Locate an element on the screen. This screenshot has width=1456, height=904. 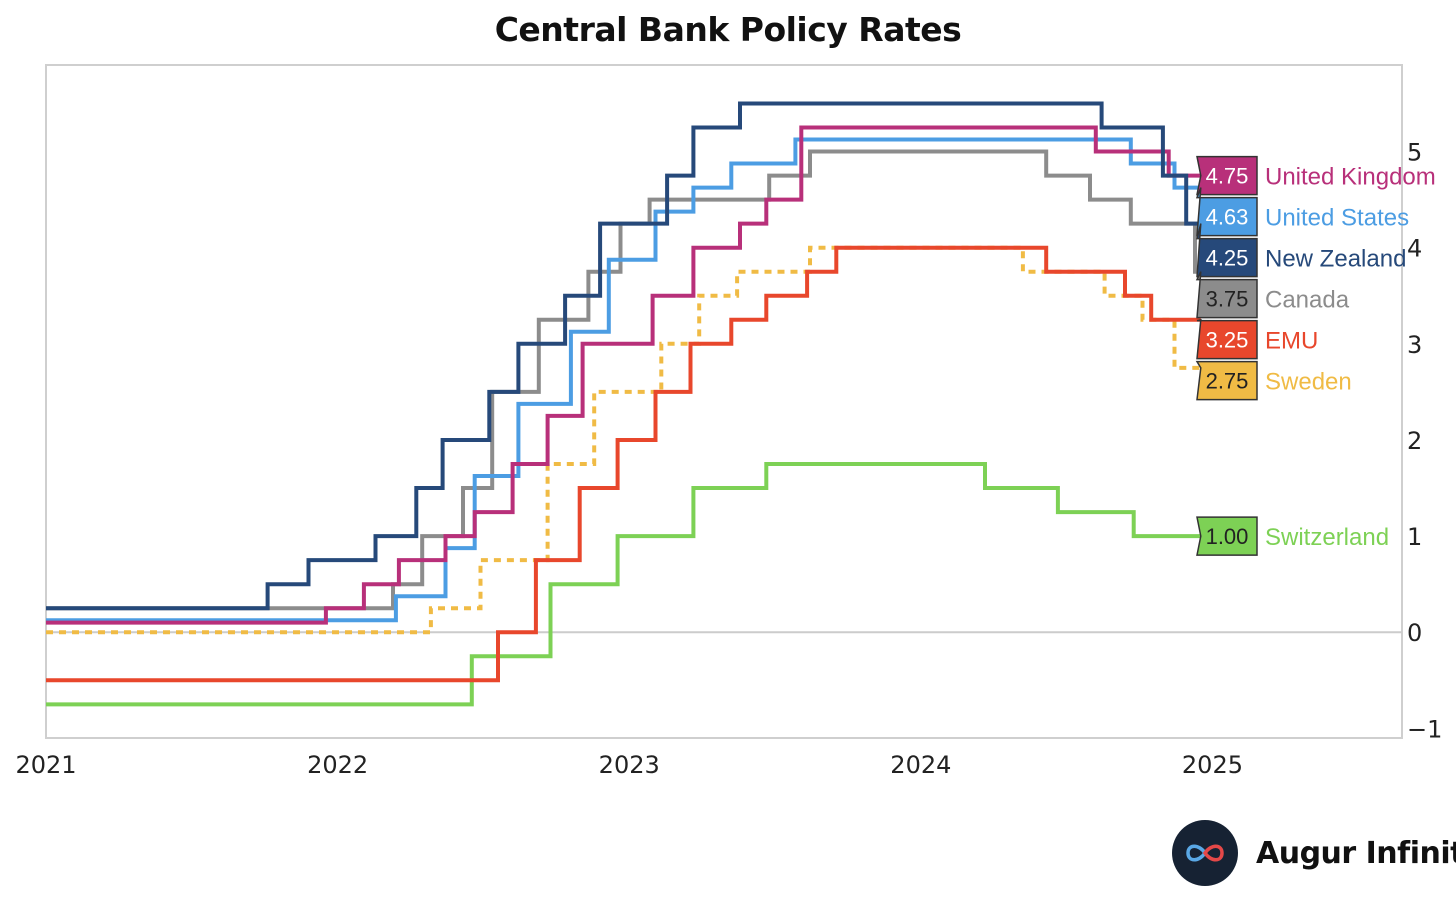
end-tag-value: 4.75 is located at coordinates (1227, 176).